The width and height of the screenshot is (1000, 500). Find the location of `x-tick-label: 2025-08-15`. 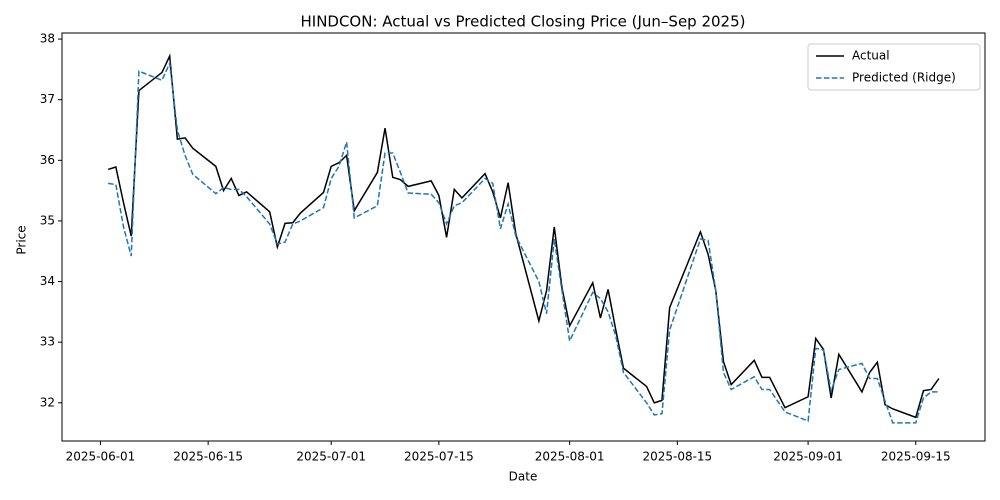

x-tick-label: 2025-08-15 is located at coordinates (677, 457).